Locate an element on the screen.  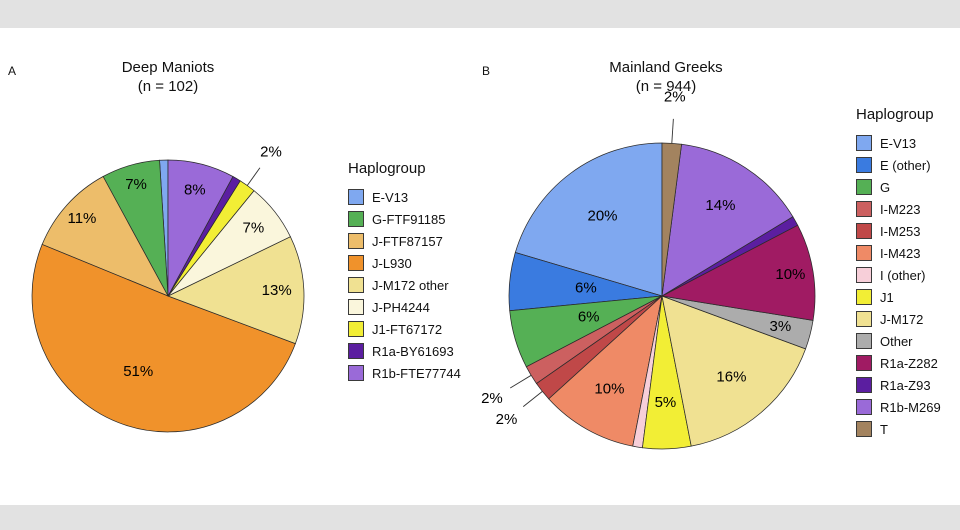
pie-slice-r1b-fte77744 is located at coordinates (200, 228).